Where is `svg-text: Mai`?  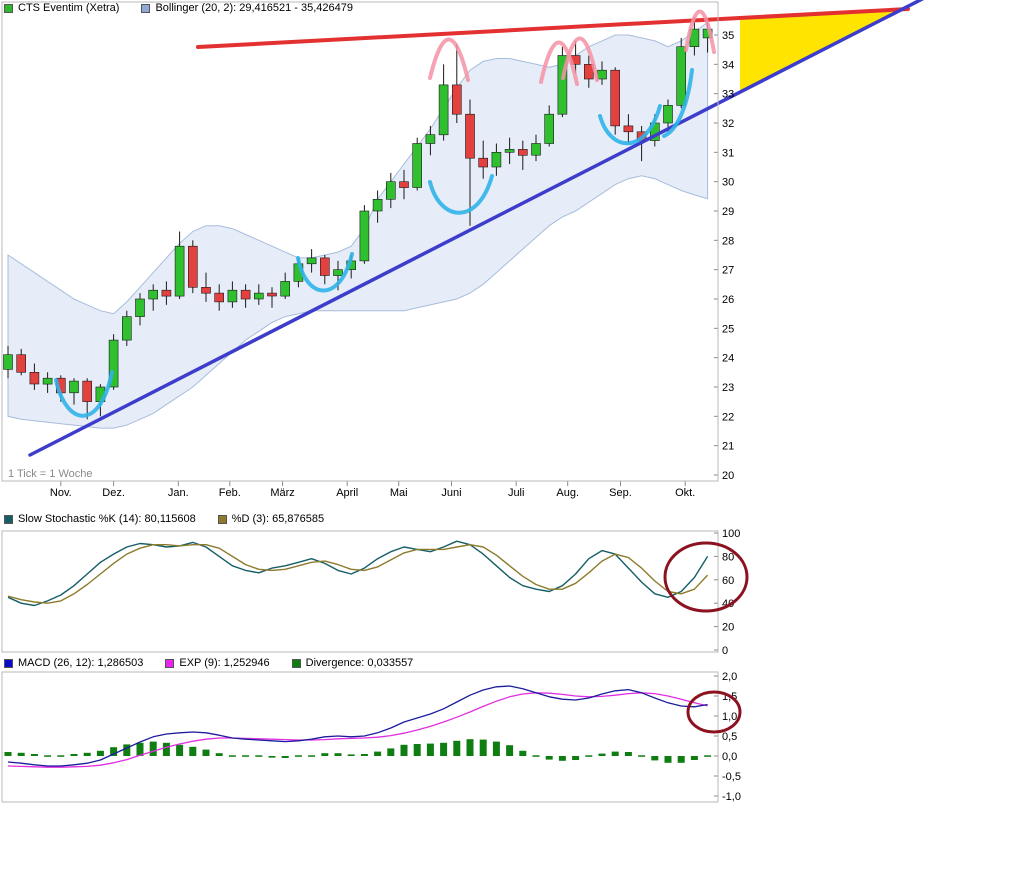
svg-text: Mai is located at coordinates (399, 493).